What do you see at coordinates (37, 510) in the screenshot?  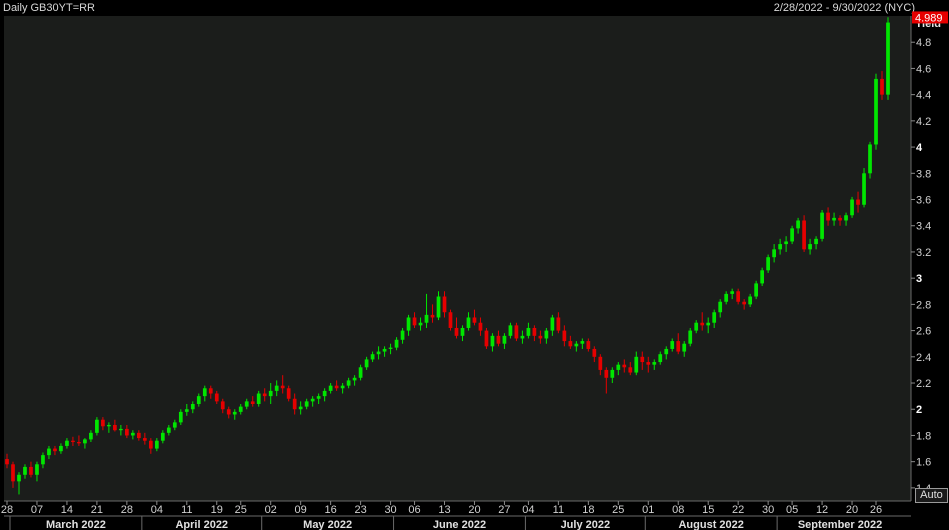 I see `x-tick-label: 07` at bounding box center [37, 510].